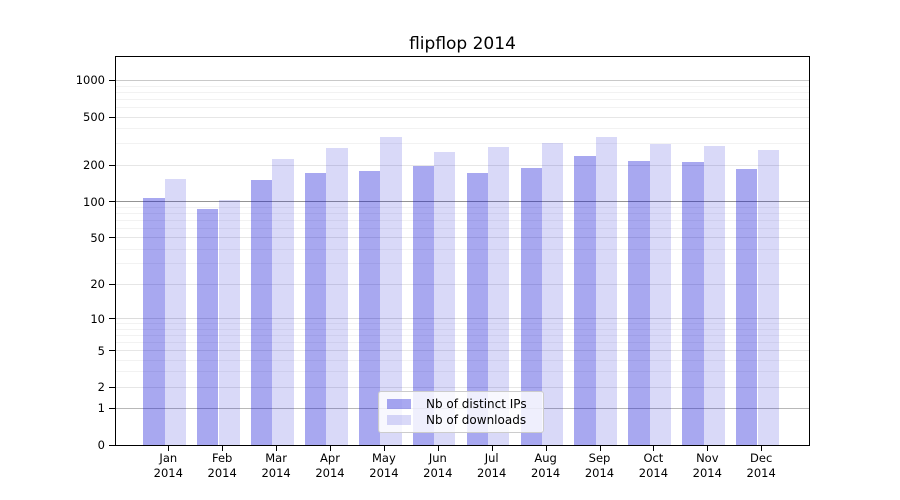 Image resolution: width=900 pixels, height=500 pixels. I want to click on bar-distinct-ips-dec, so click(747, 306).